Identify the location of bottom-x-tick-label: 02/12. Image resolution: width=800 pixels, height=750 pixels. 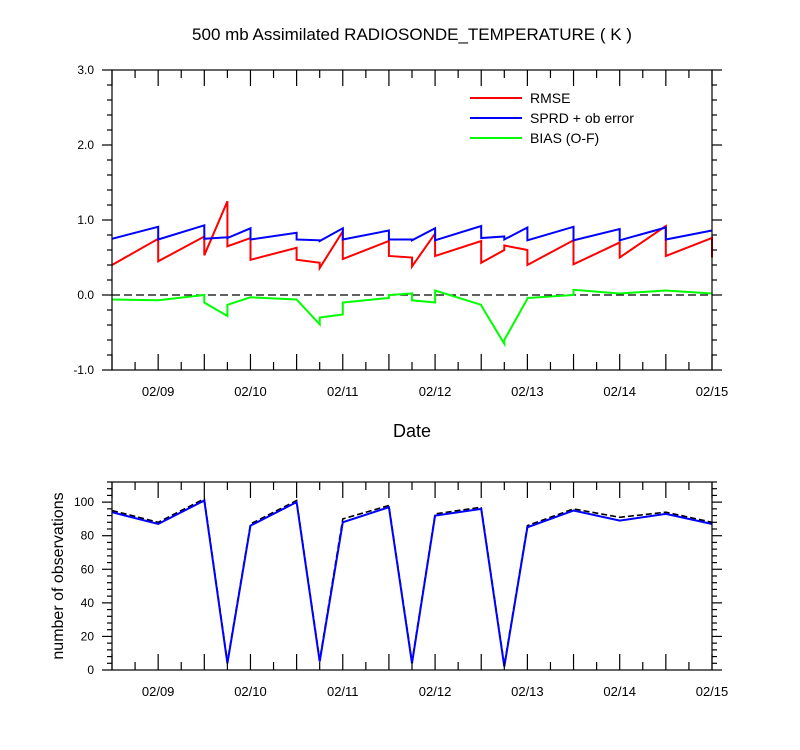
(435, 691).